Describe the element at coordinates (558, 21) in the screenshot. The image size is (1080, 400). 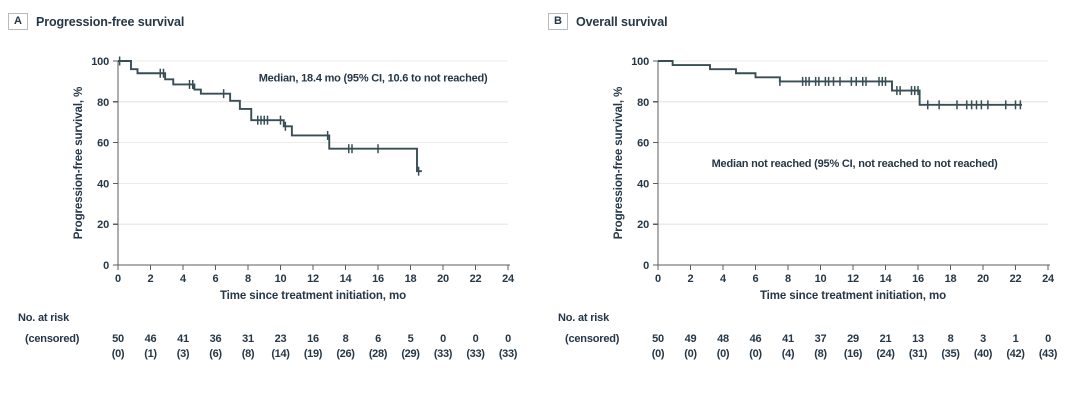
I see `panel-b-letter-badge: B` at that location.